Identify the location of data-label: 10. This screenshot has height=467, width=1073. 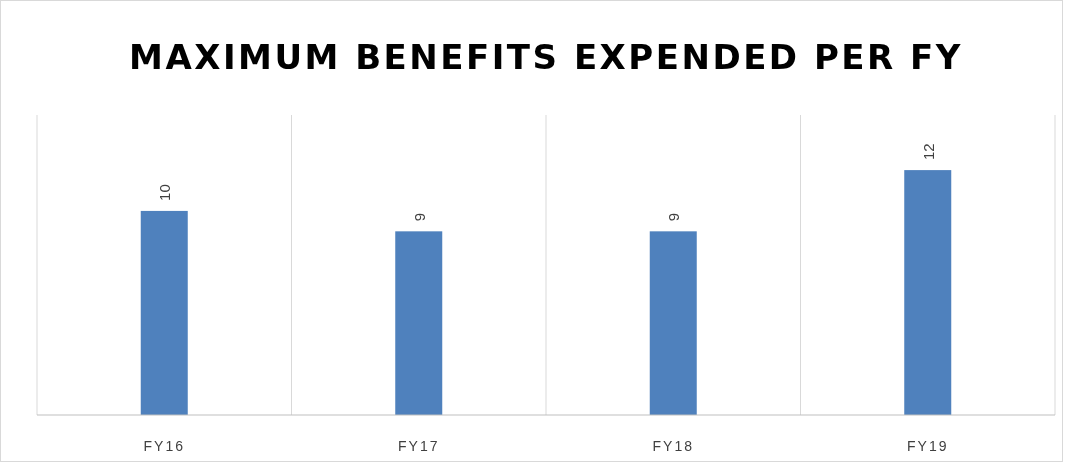
(165, 192).